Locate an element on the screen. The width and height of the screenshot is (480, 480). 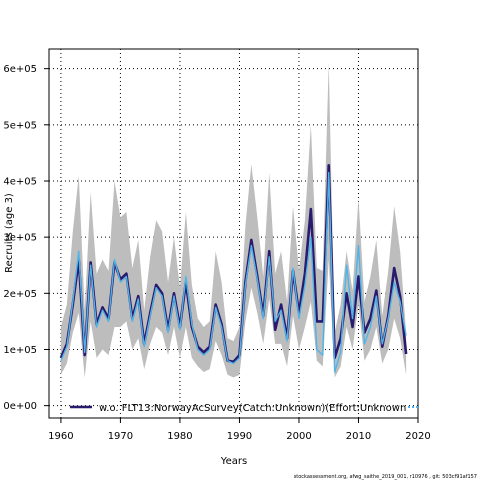
y-axis: 0e+00 1e+05 2e+05 3e+05 4e+05 5e+05 6e+05 is located at coordinates (26, 238).